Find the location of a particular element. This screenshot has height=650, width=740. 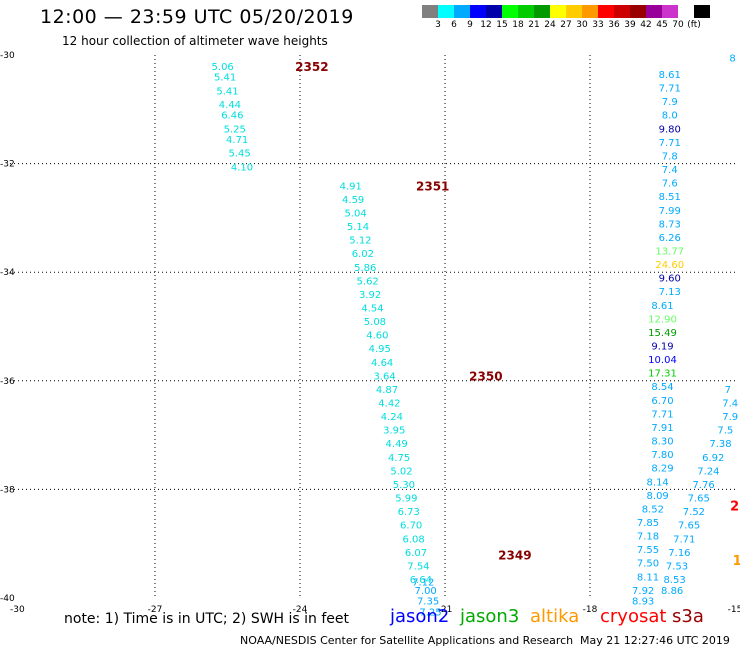

swh-value: 13.77 is located at coordinates (669, 251).